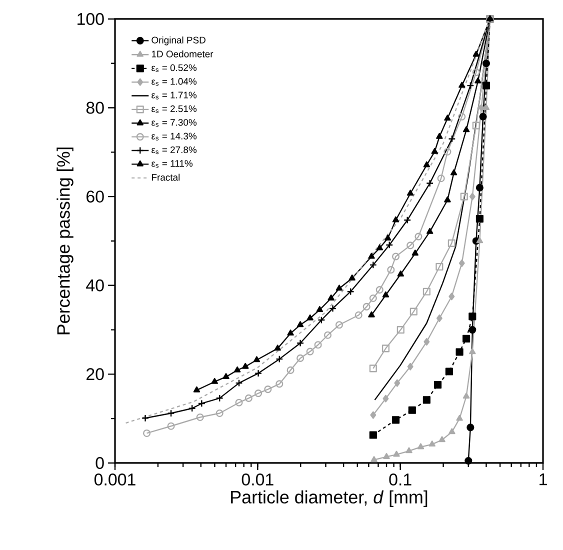 The image size is (563, 550). Describe the element at coordinates (174, 96) in the screenshot. I see `legend-label: ε$_{s}$ = 1.71%` at that location.